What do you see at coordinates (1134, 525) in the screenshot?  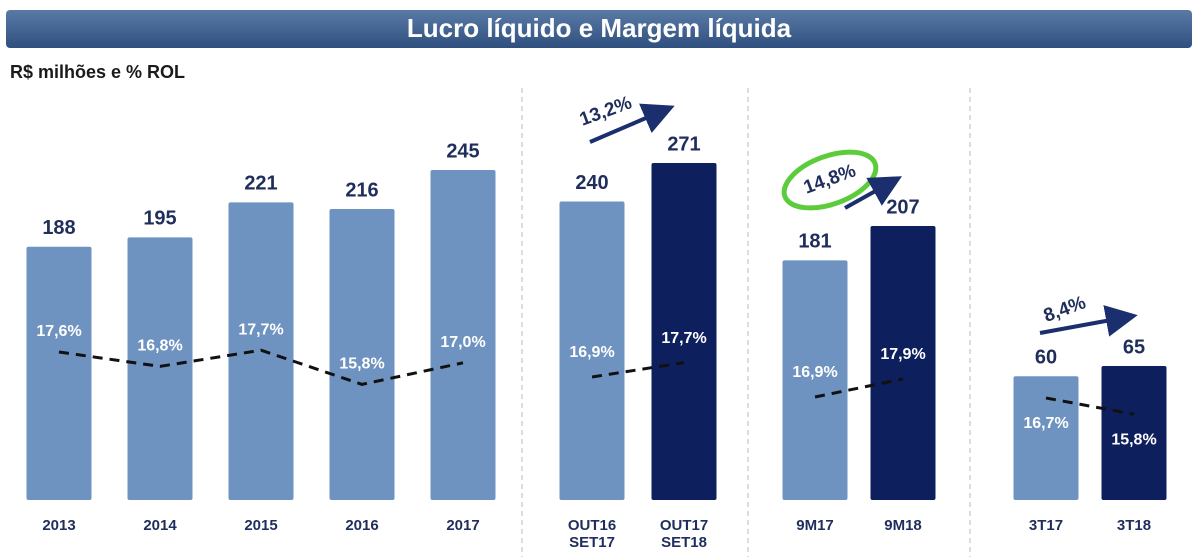 I see `x-tick-label: 3T18` at bounding box center [1134, 525].